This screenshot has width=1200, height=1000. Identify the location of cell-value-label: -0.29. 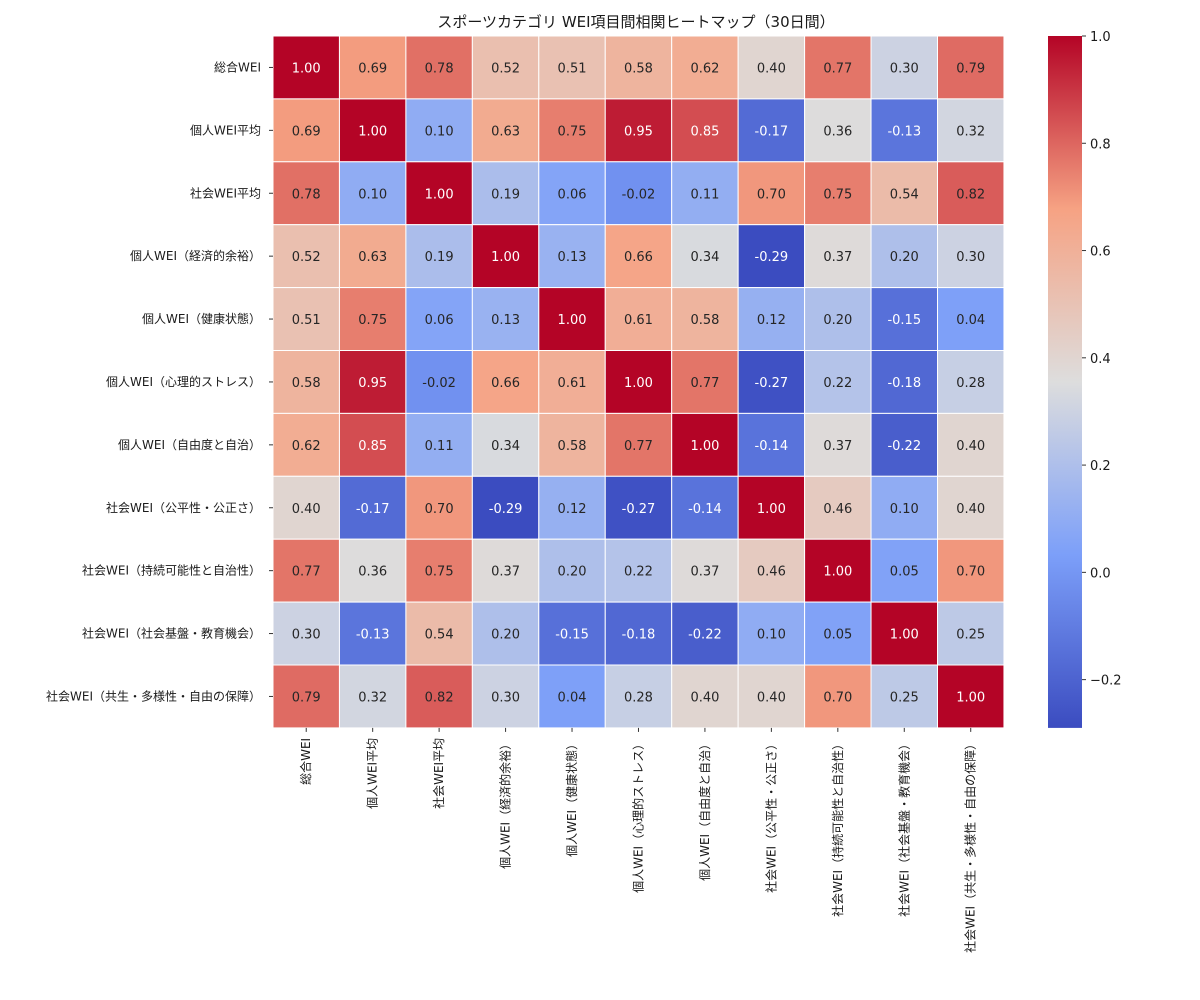
(506, 509).